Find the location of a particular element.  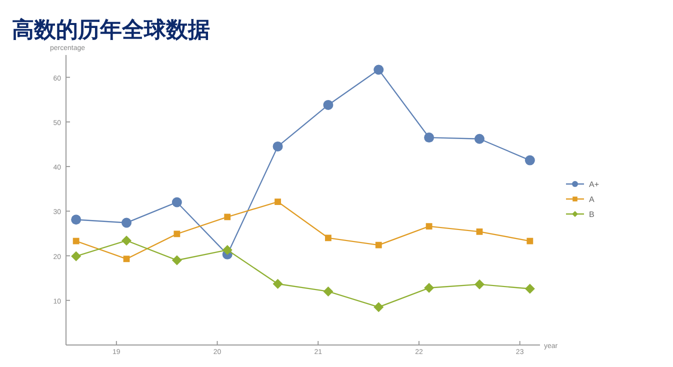

chart-title: 高数的历年全球数据 is located at coordinates (111, 29).